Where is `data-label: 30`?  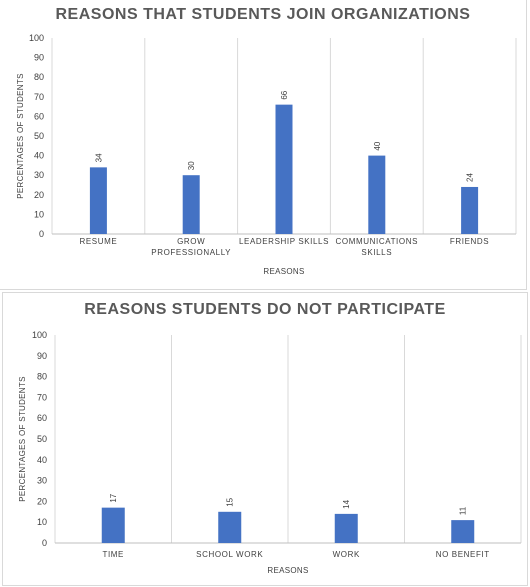
data-label: 30 is located at coordinates (191, 165).